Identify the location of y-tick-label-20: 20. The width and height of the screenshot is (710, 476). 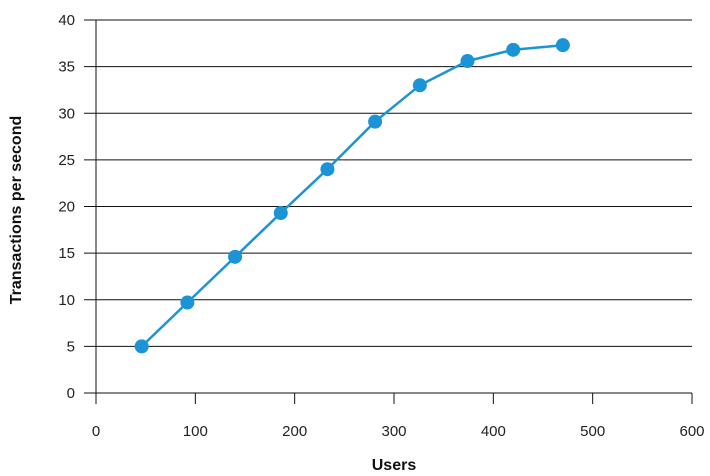
(66, 207).